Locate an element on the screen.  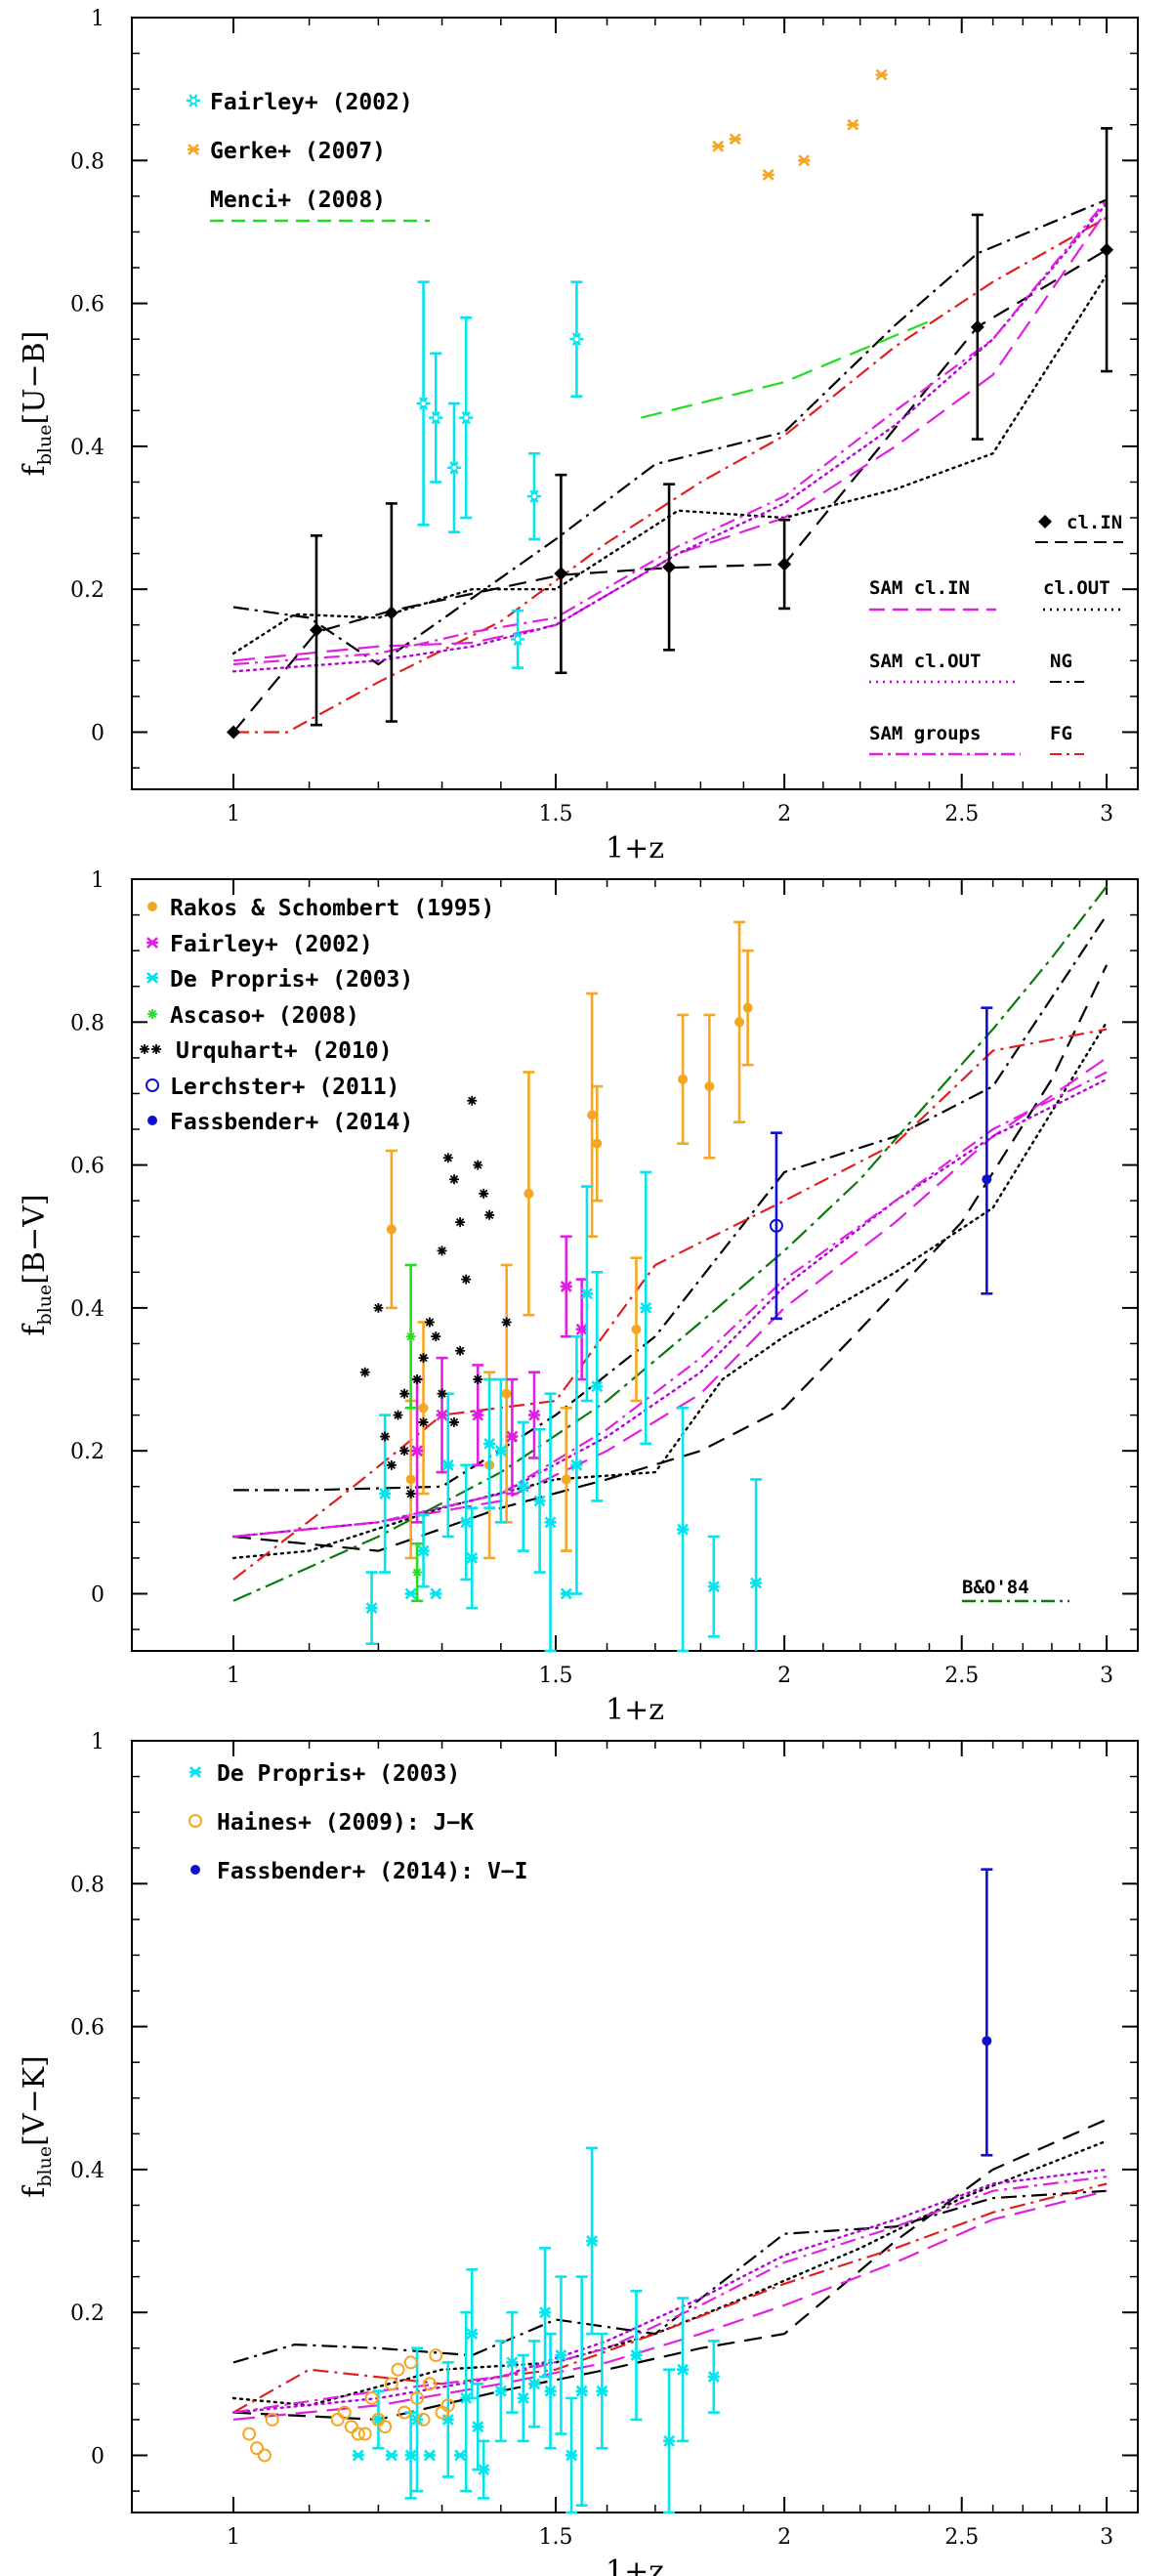
legend-entry-fg: FG is located at coordinates (1067, 739).